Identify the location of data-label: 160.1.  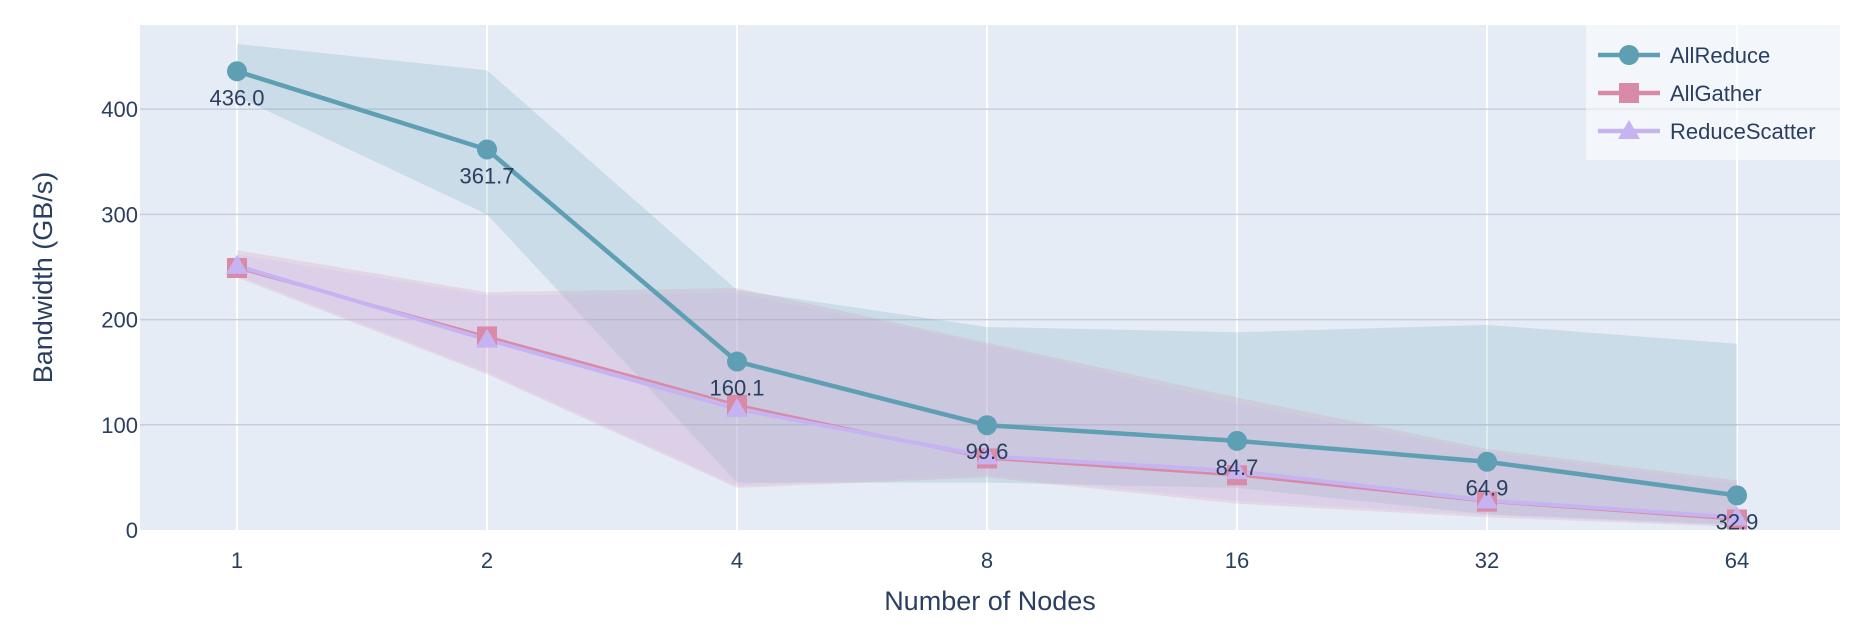
(736, 388).